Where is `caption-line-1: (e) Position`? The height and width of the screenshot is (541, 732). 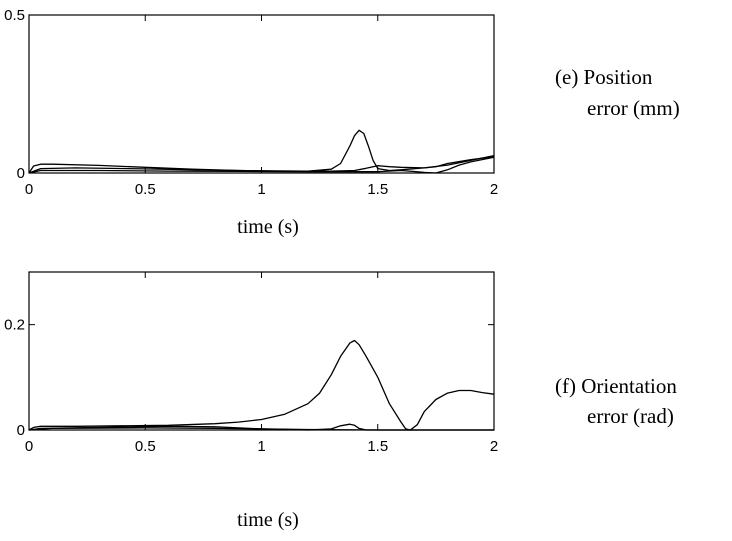
caption-line-1: (e) Position is located at coordinates (604, 77).